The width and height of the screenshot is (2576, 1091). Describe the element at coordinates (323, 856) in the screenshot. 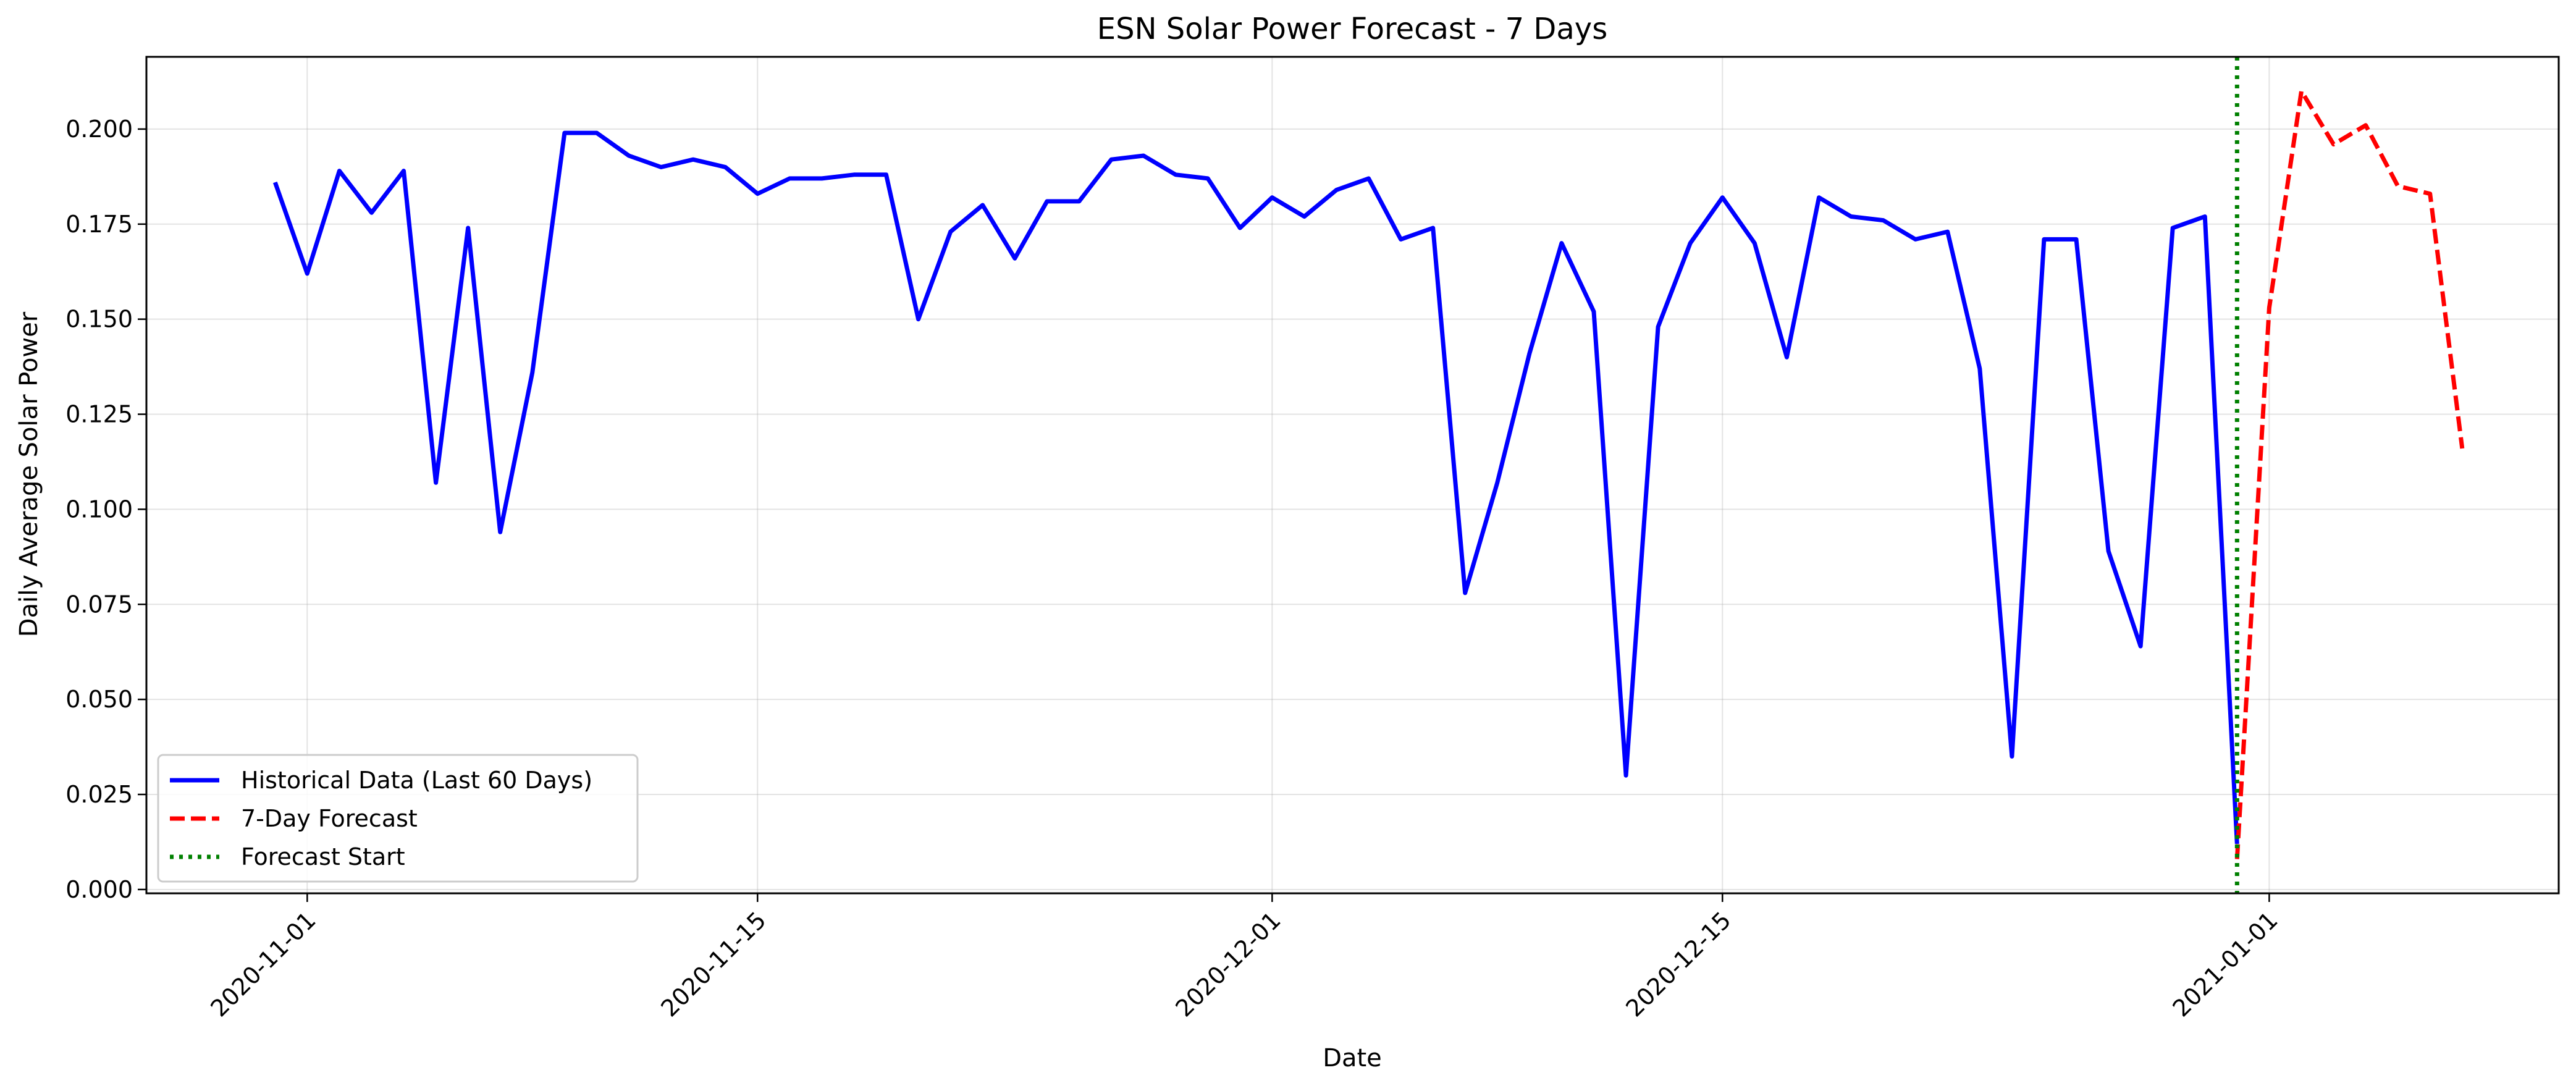

I see `legend-label: Forecast Start` at that location.